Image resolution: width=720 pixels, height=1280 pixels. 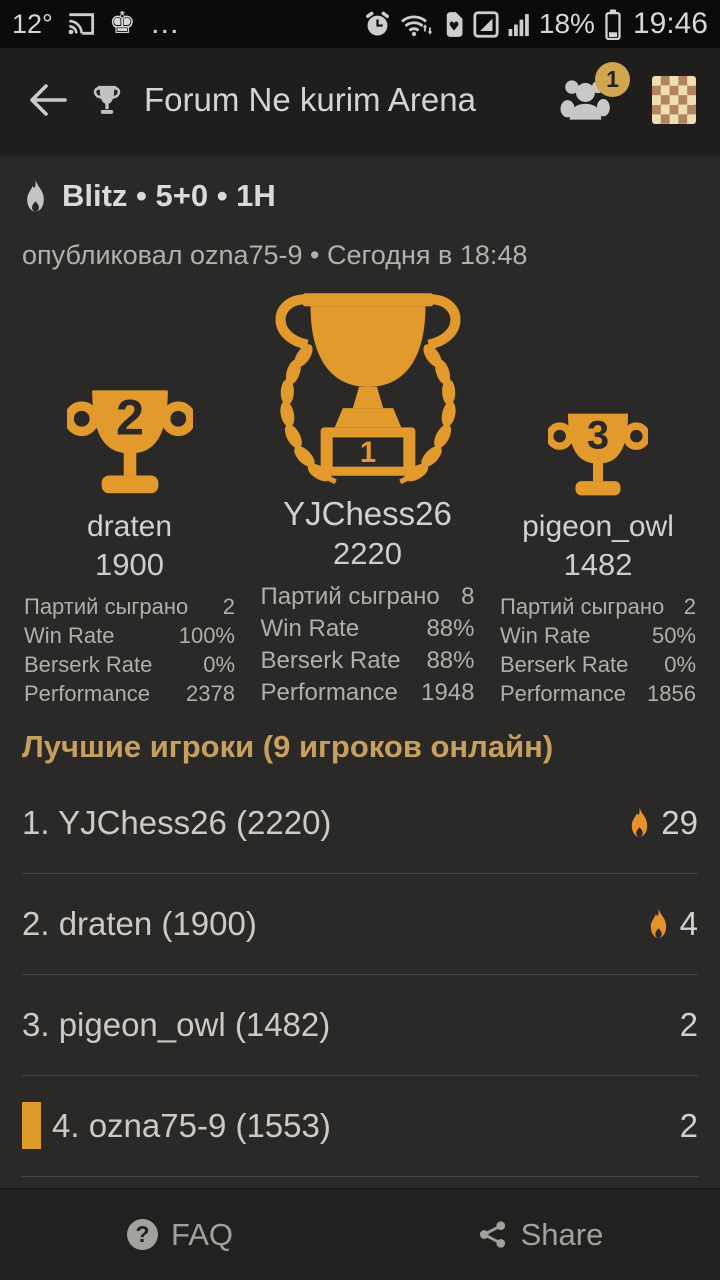 What do you see at coordinates (129, 526) in the screenshot?
I see `player-name: draten` at bounding box center [129, 526].